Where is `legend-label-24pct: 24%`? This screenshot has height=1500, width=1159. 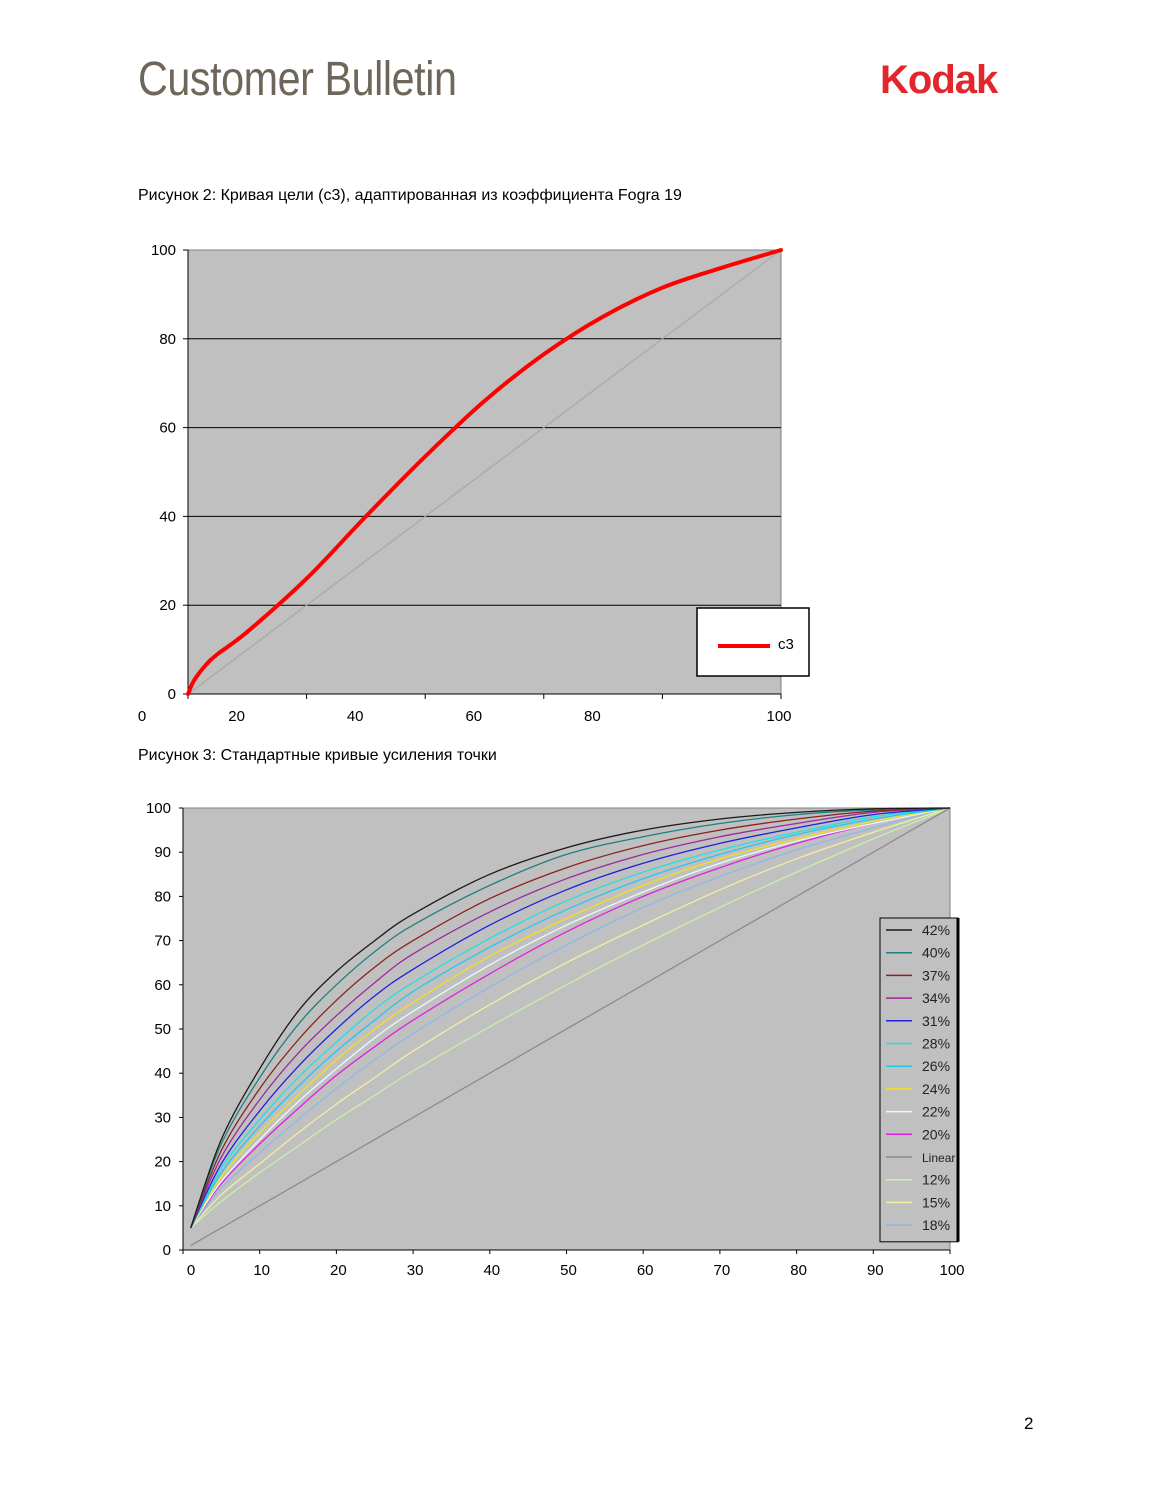 legend-label-24pct: 24% is located at coordinates (936, 1089).